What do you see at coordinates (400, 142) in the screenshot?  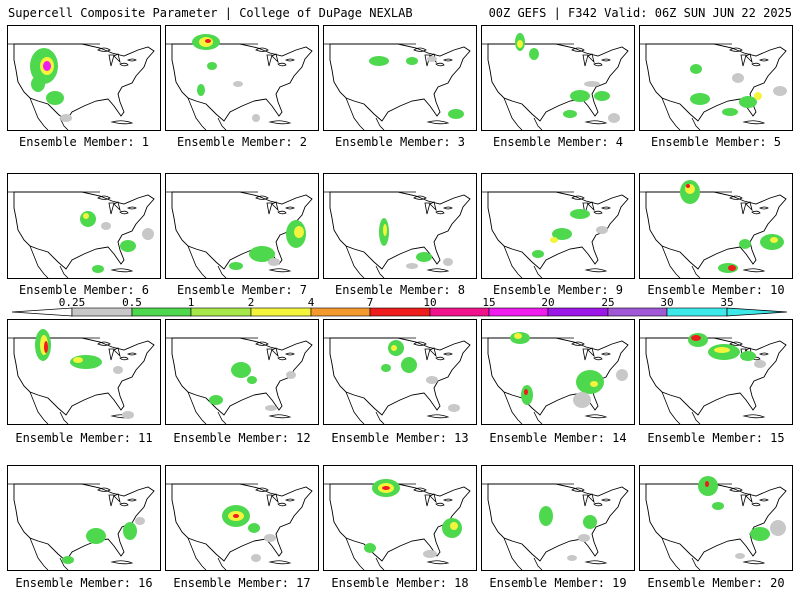 I see `ensemble-member-label: Ensemble Member: 3` at bounding box center [400, 142].